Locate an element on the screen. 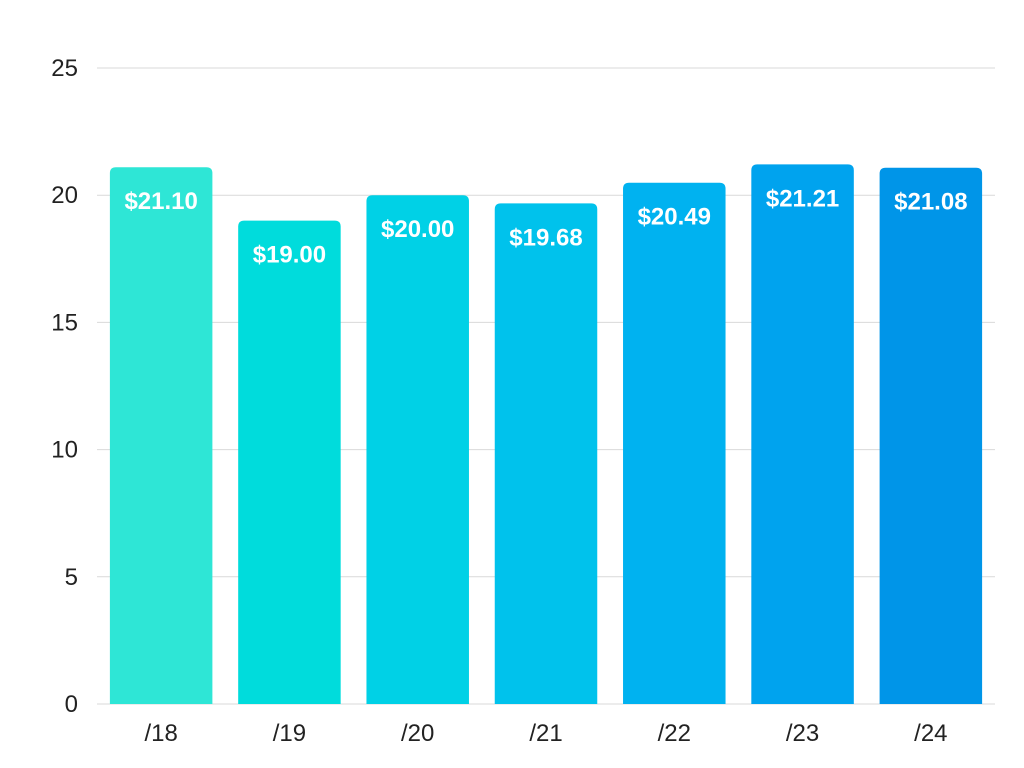 This screenshot has height=768, width=1024. x-tick-label: /24 is located at coordinates (930, 733).